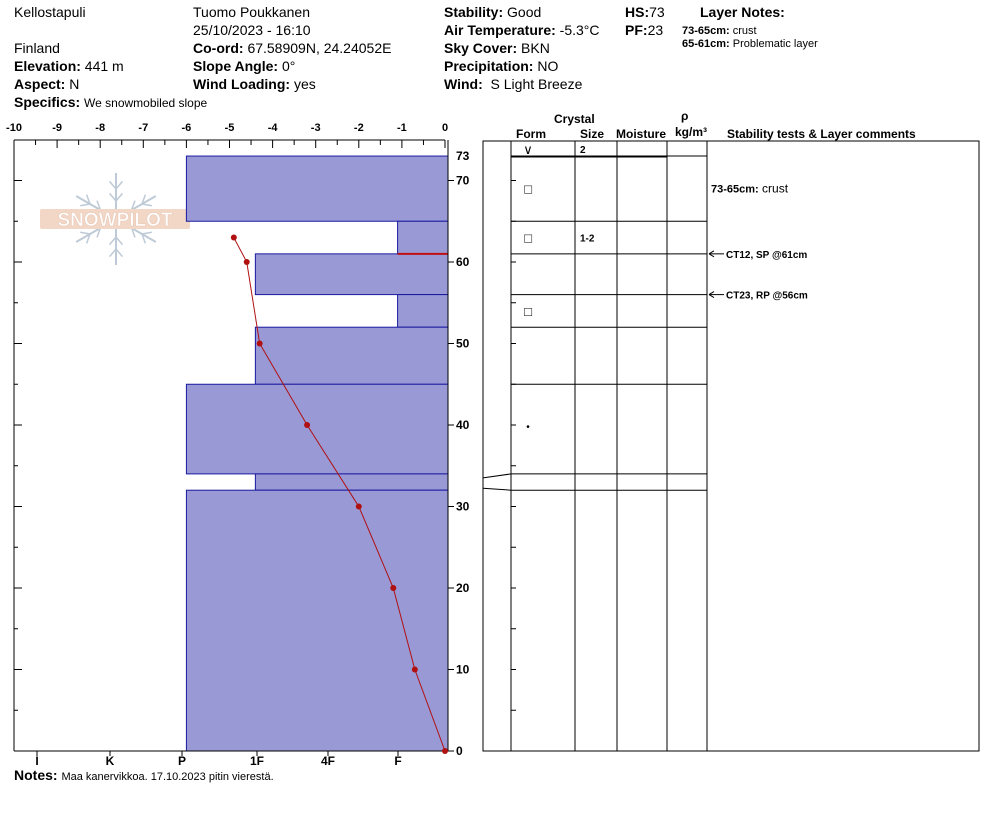  Describe the element at coordinates (110, 761) in the screenshot. I see `hardness-label: K` at that location.